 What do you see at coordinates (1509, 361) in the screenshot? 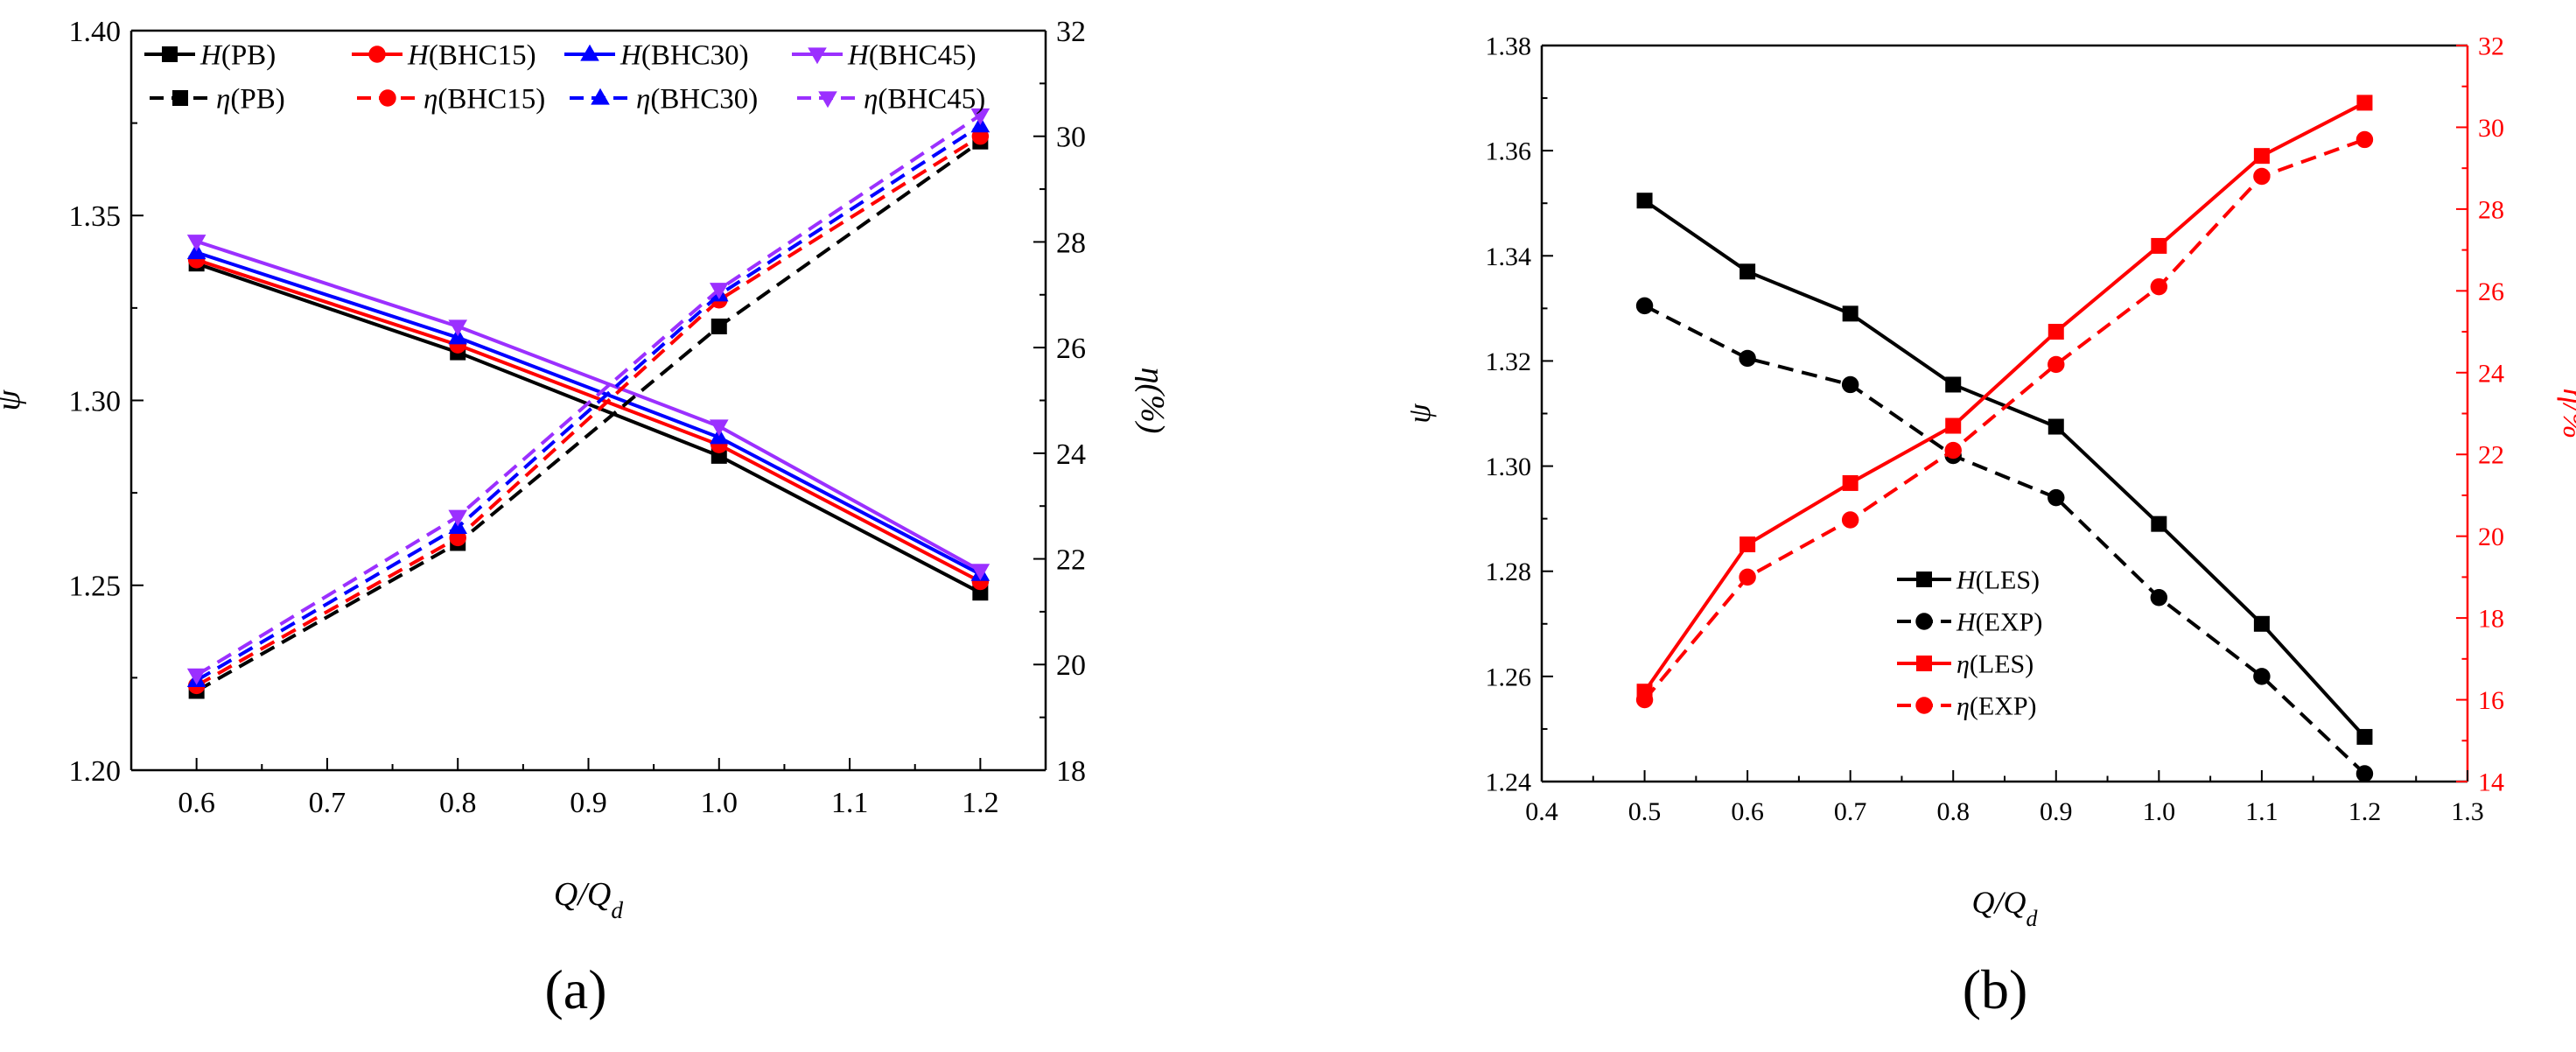
I see `y-left-tick-label: 1.32` at bounding box center [1509, 361].